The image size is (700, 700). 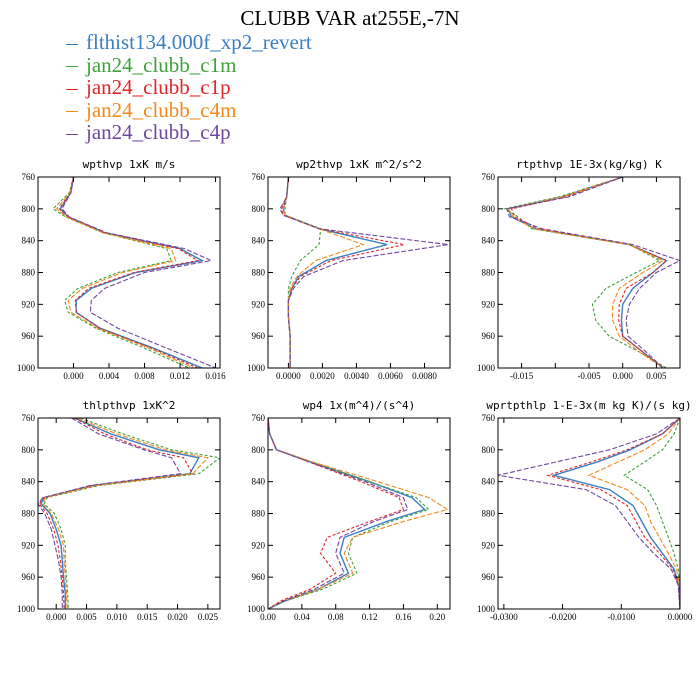 What do you see at coordinates (180, 376) in the screenshot?
I see `x-tick-label: 0.012` at bounding box center [180, 376].